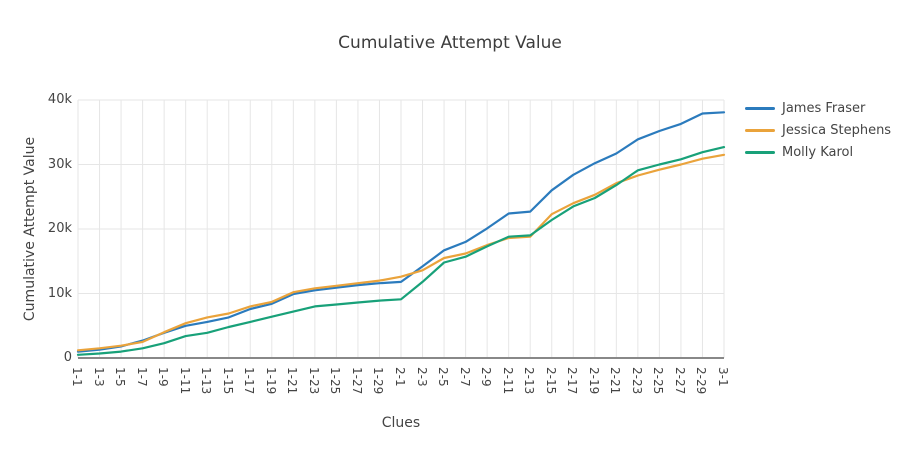 This screenshot has height=450, width=900. Describe the element at coordinates (59, 293) in the screenshot. I see `y-tick-label: 10k` at that location.